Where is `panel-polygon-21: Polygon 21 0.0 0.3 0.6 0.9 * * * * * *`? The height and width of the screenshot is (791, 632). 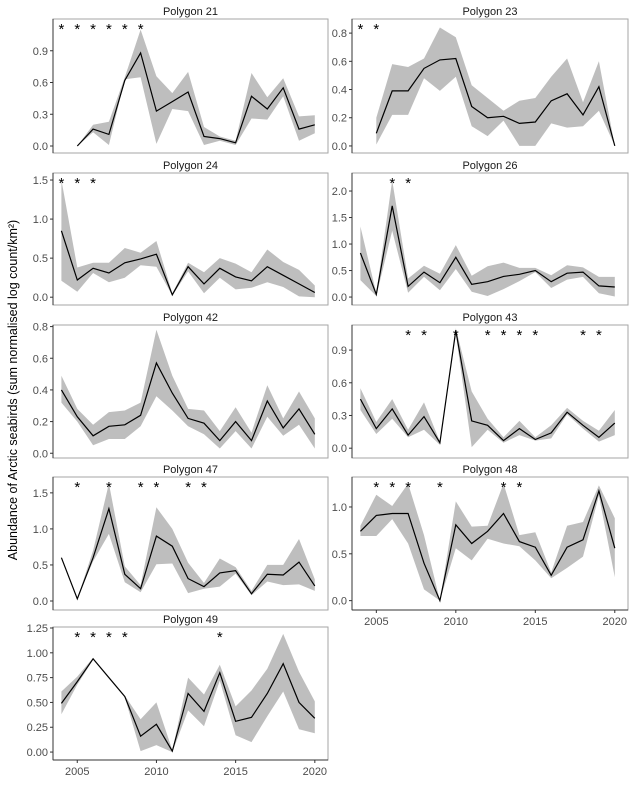
panel-polygon-21: Polygon 21 0.0 0.3 0.6 0.9 * * * * * * is located at coordinates (181, 80).